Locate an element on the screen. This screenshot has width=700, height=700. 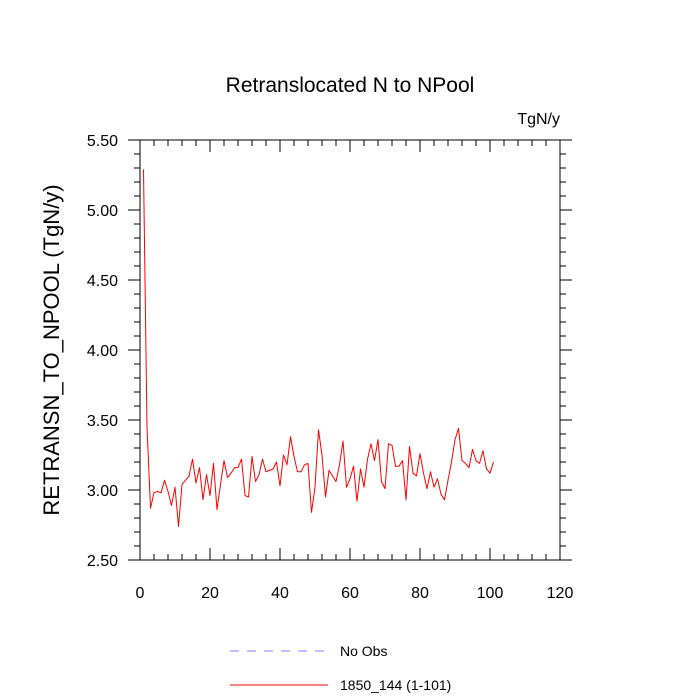
y-tick-label: 5.00 is located at coordinates (102, 211).